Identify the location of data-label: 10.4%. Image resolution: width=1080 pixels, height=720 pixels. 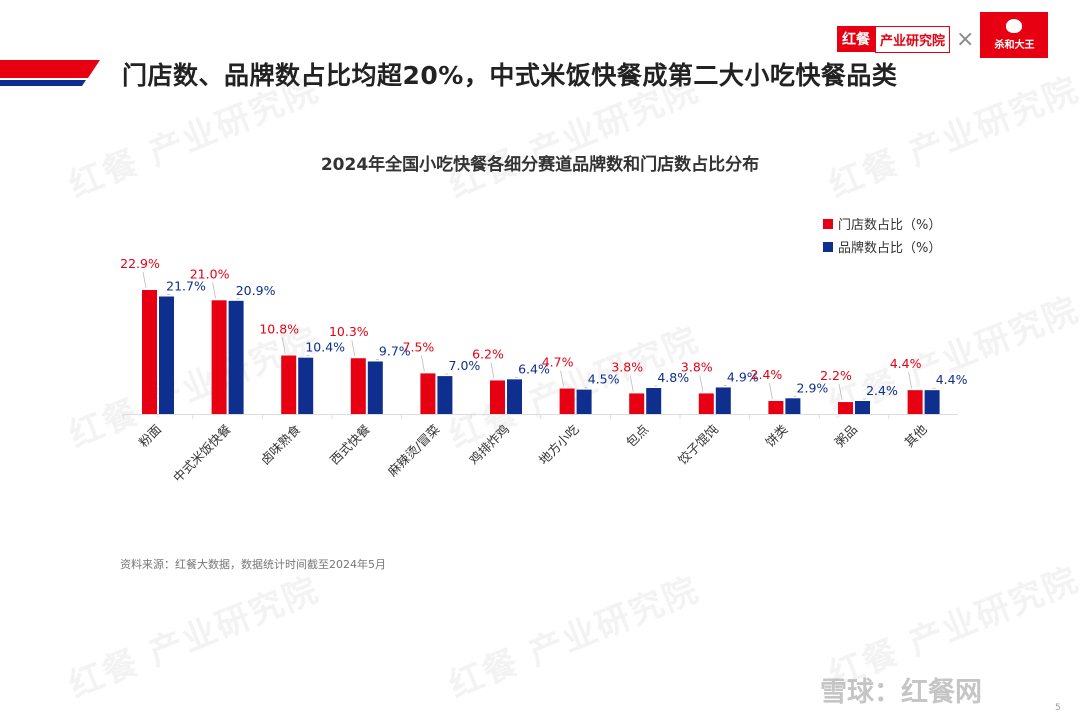
(325, 347).